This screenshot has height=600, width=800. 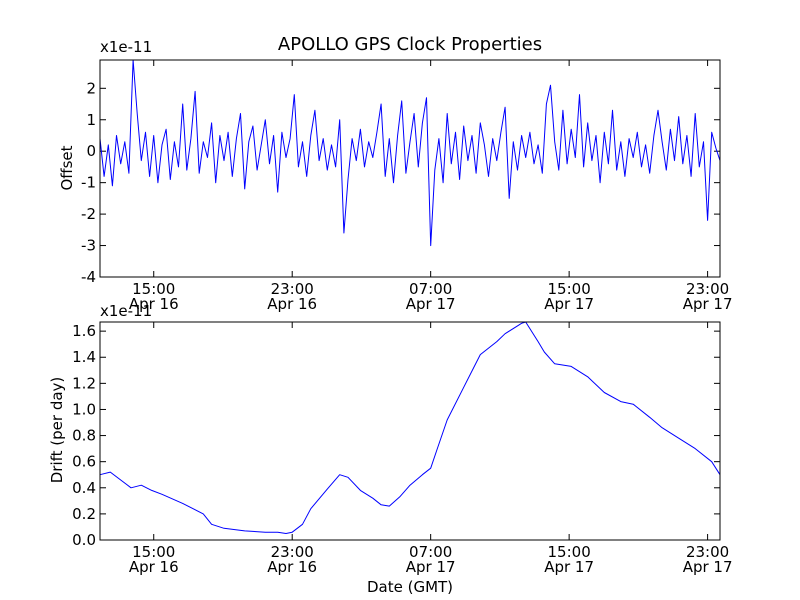 I want to click on offset-ytick-label: -1, so click(x=88, y=183).